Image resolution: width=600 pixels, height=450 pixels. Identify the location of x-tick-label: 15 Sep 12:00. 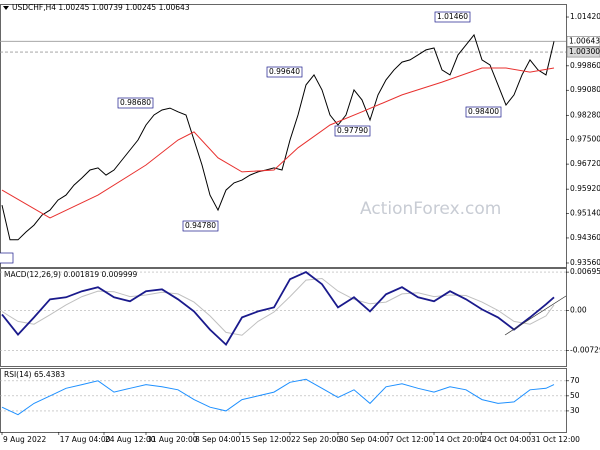
(266, 439).